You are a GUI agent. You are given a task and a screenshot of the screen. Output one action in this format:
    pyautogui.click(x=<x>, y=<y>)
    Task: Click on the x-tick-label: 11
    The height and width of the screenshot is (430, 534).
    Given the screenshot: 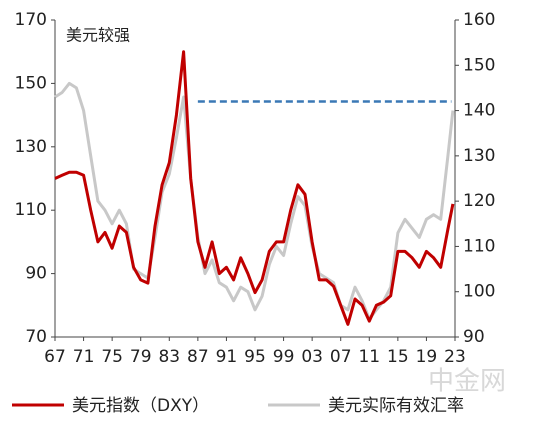 What is the action you would take?
    pyautogui.click(x=369, y=357)
    